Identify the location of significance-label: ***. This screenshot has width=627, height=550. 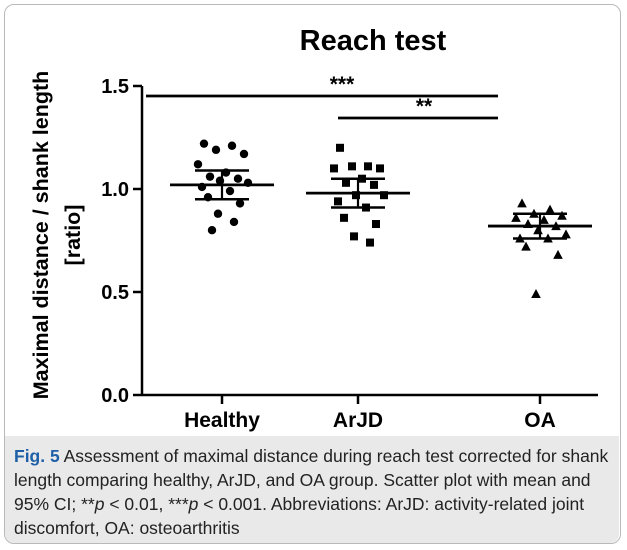
(342, 84).